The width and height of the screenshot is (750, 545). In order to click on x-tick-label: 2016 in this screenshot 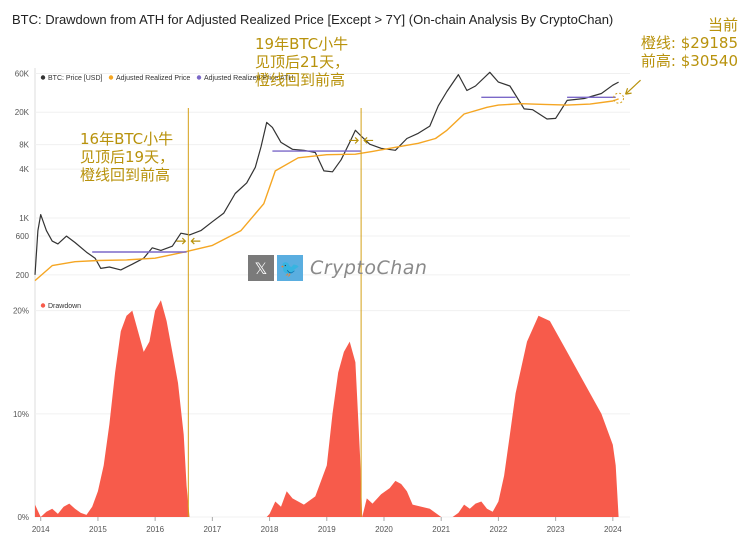, I will do `click(155, 529)`.